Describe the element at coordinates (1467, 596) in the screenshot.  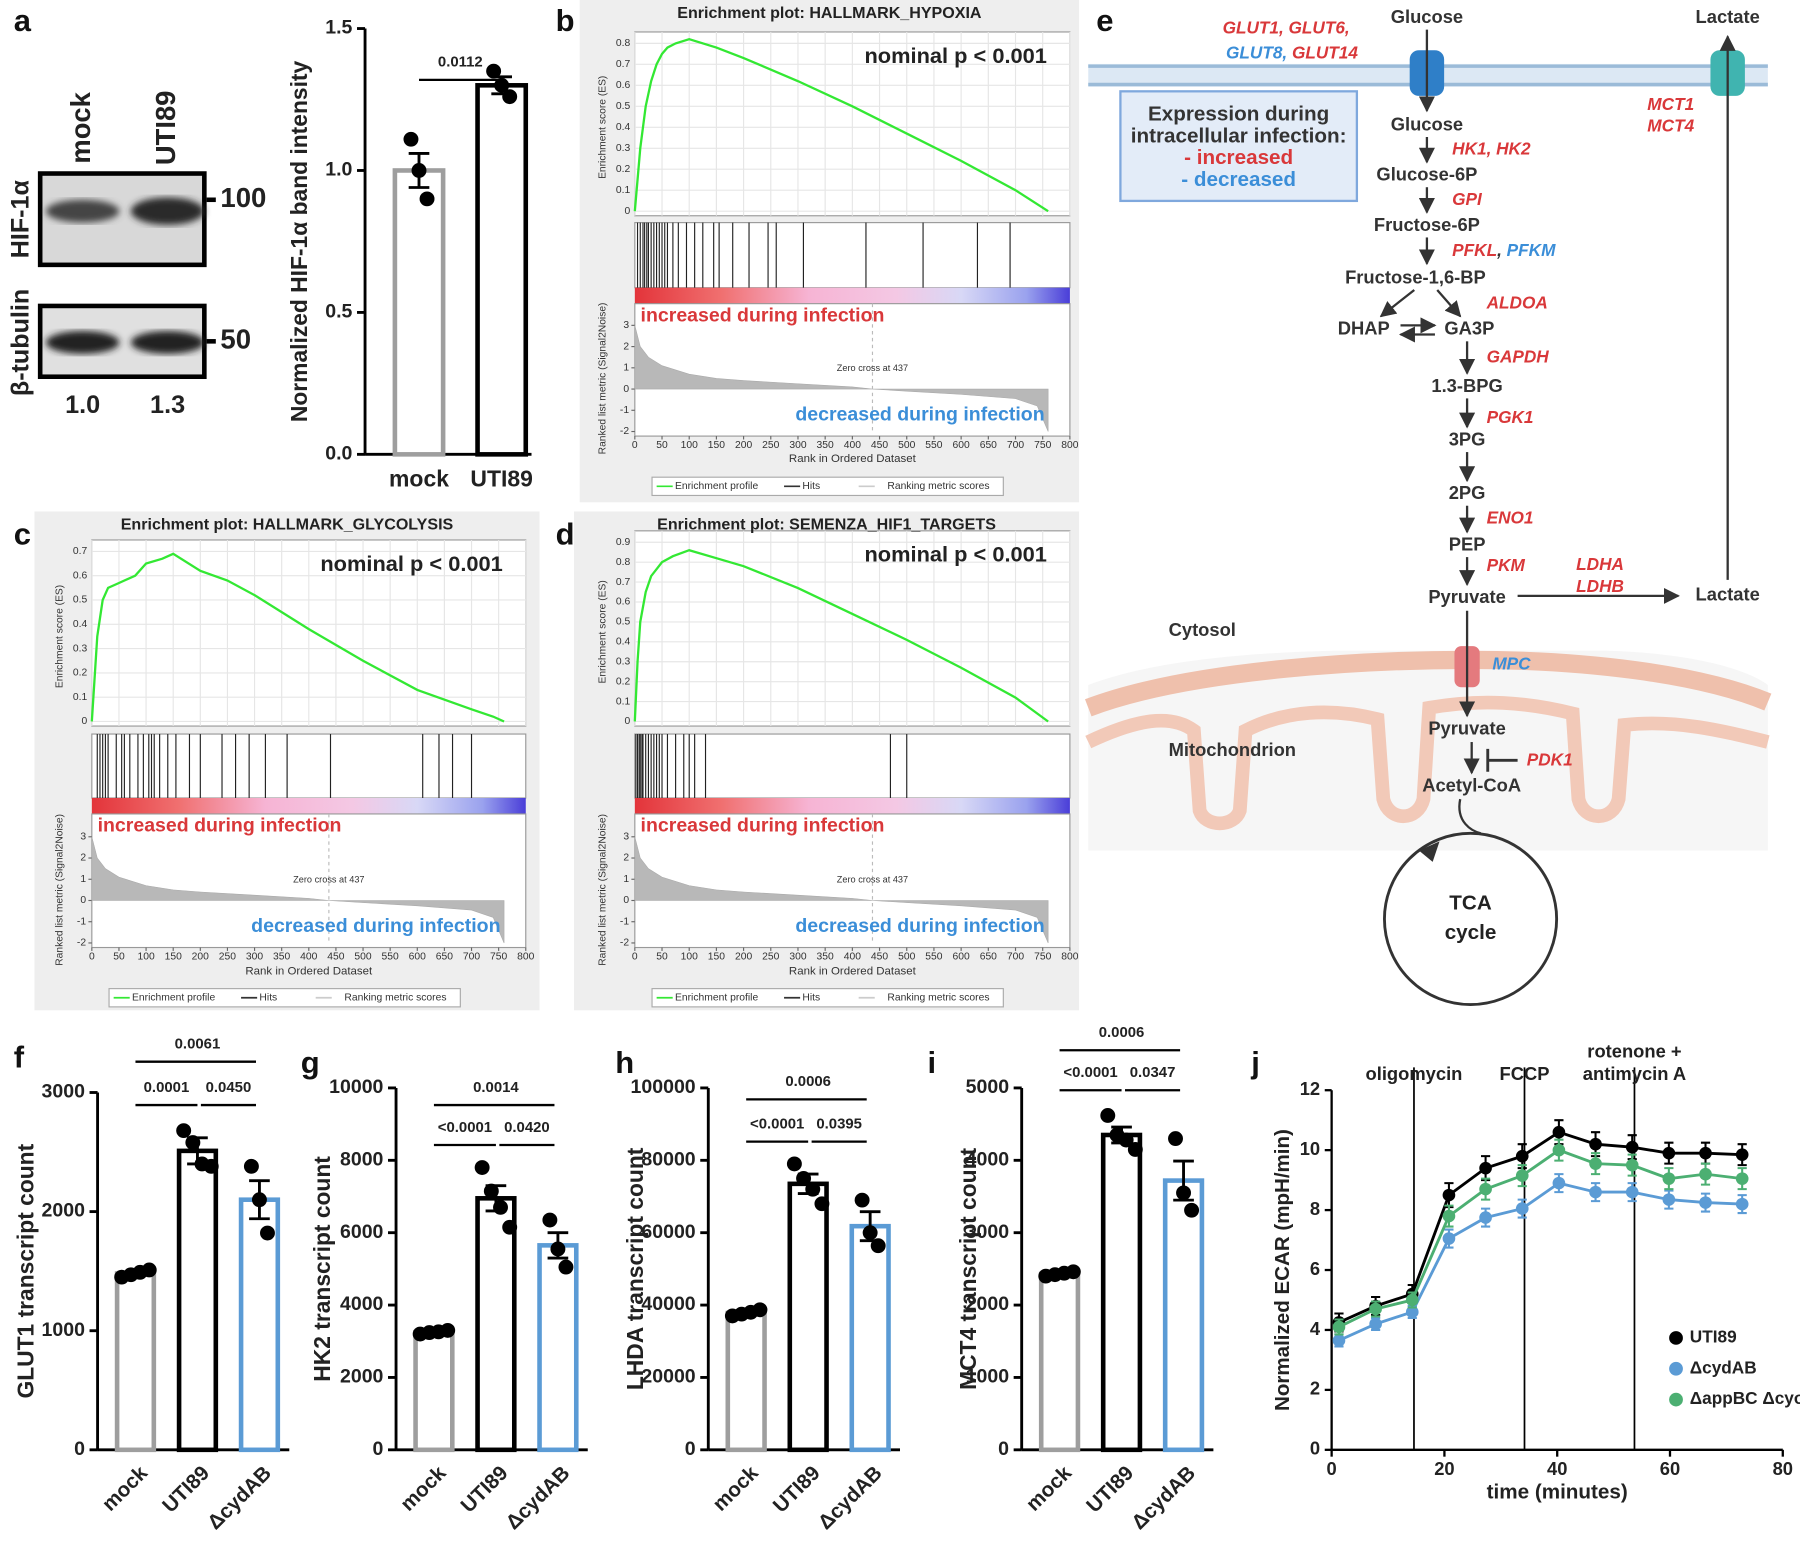
I see `metabolite: Pyruvate` at that location.